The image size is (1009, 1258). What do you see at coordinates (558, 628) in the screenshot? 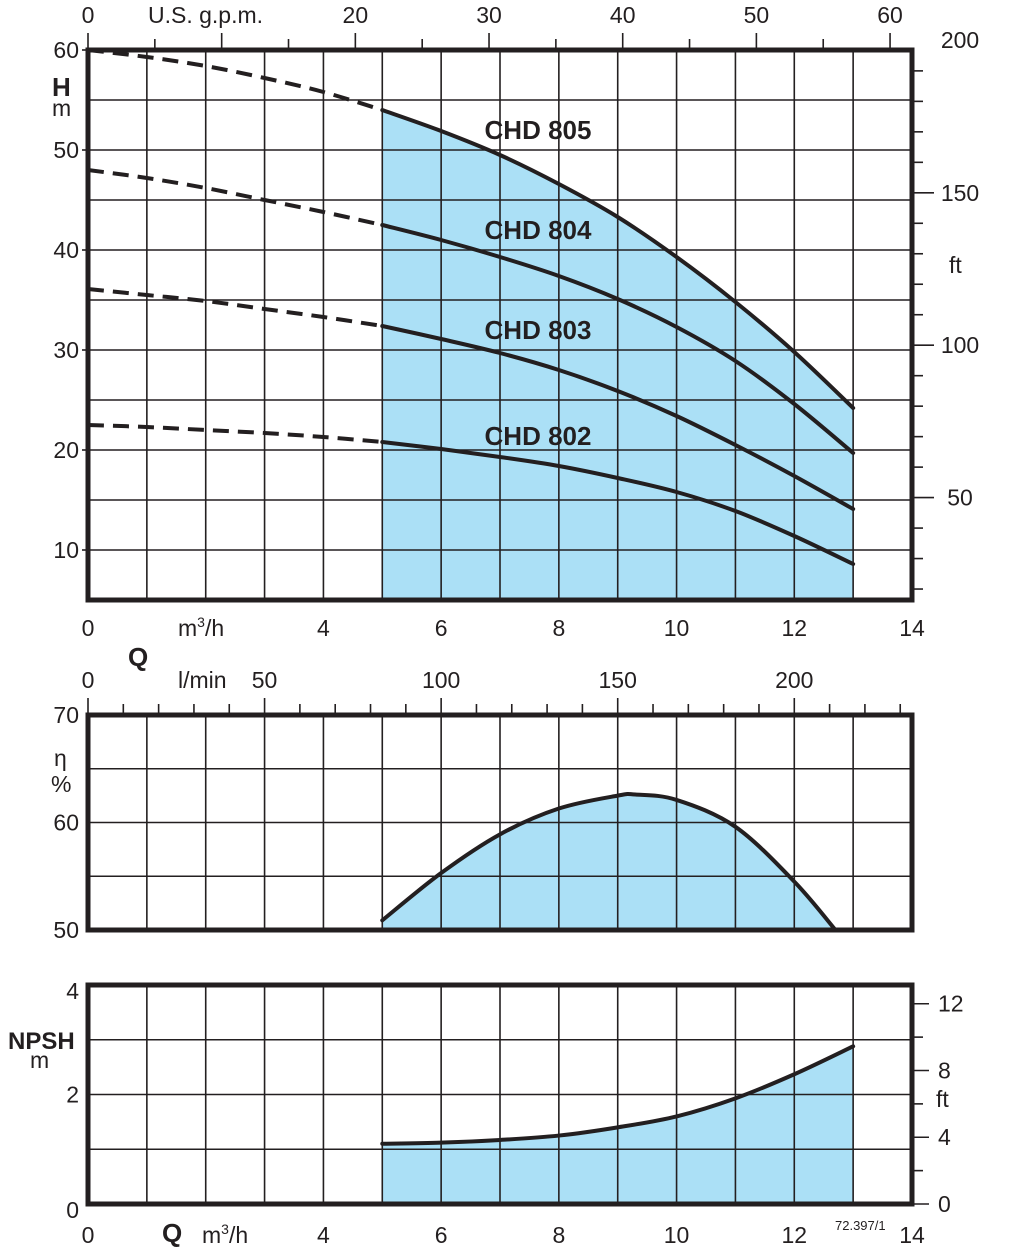
I see `q-tick-label: 8` at bounding box center [558, 628].